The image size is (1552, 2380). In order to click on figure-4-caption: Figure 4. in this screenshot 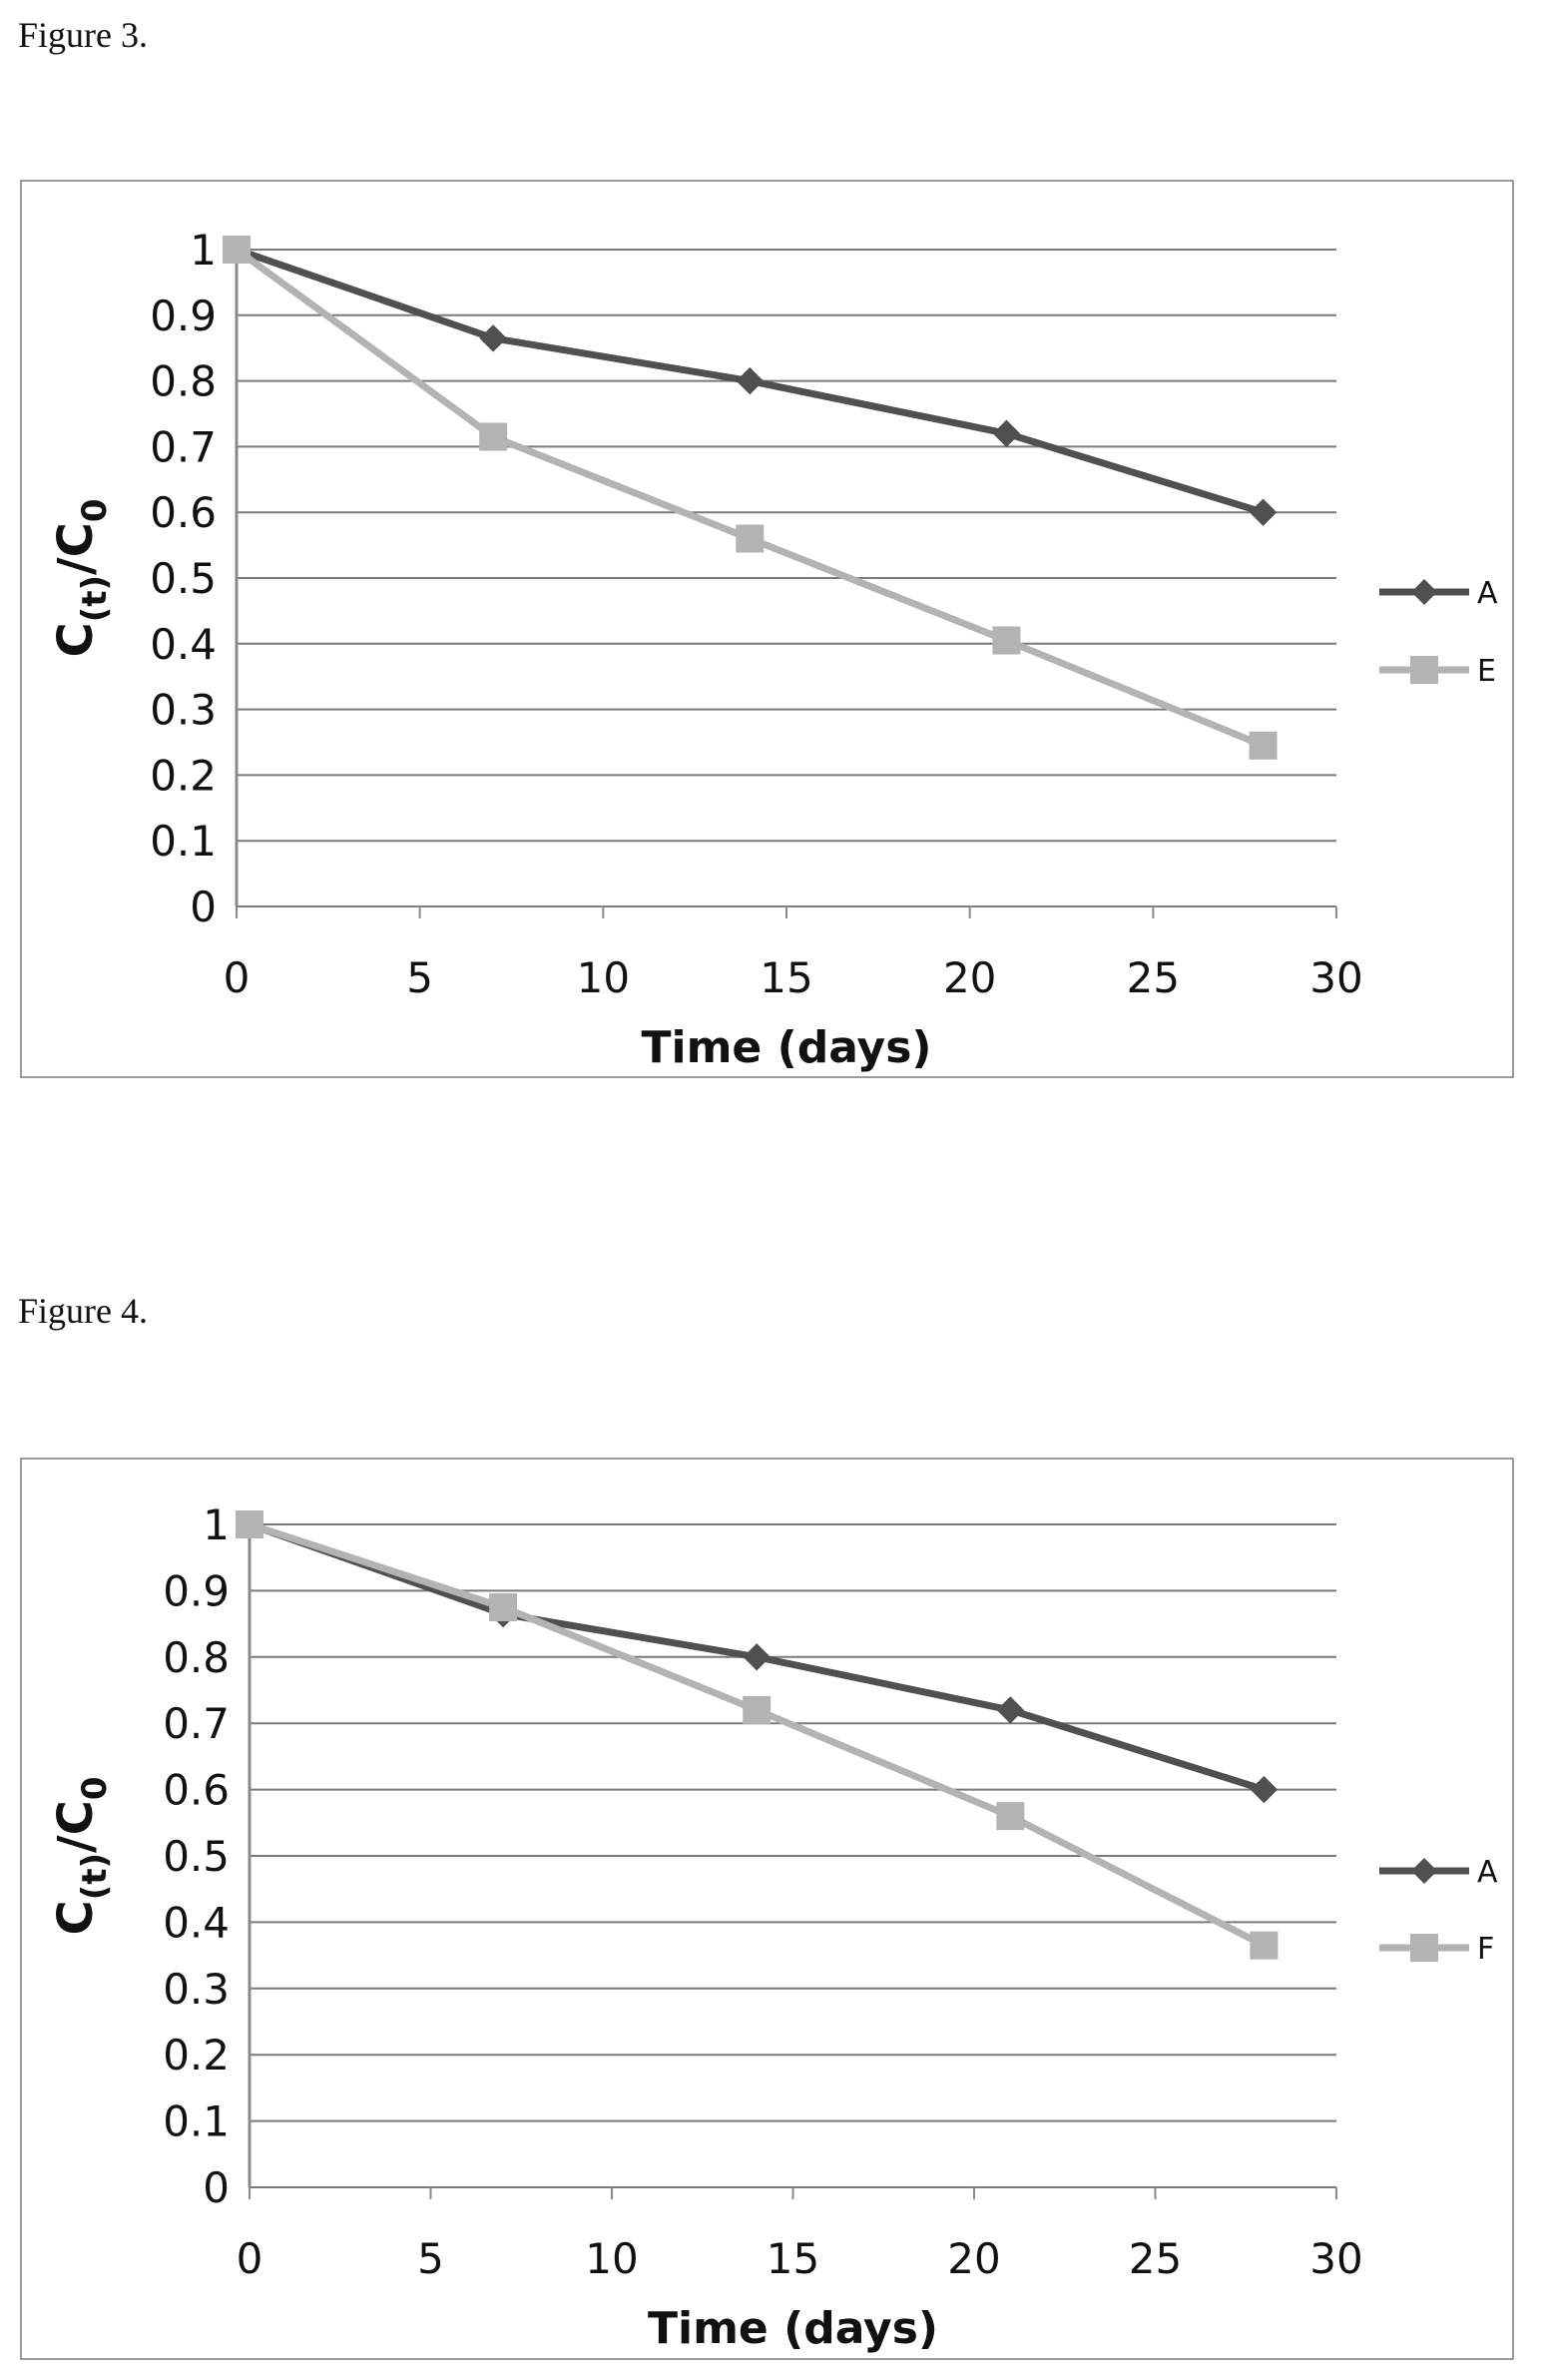, I will do `click(83, 1311)`.